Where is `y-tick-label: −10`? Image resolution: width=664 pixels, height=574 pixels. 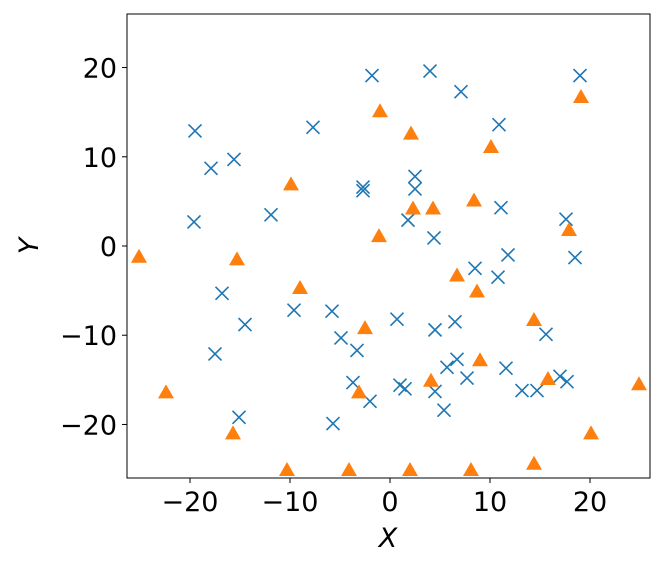 y-tick-label: −10 is located at coordinates (88, 336).